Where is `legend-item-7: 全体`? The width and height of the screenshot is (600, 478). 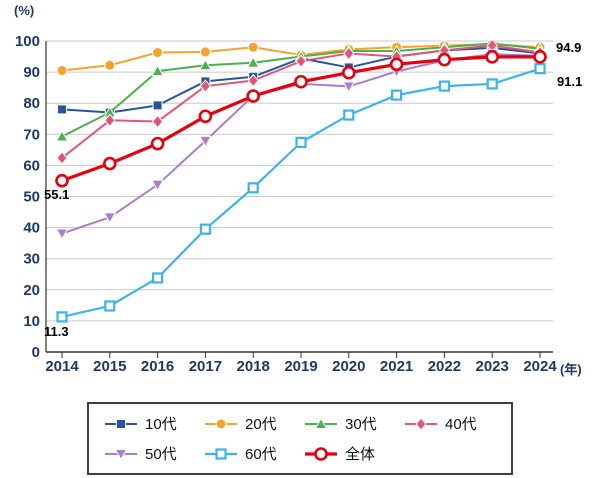
legend-item-7: 全体 is located at coordinates (350, 453).